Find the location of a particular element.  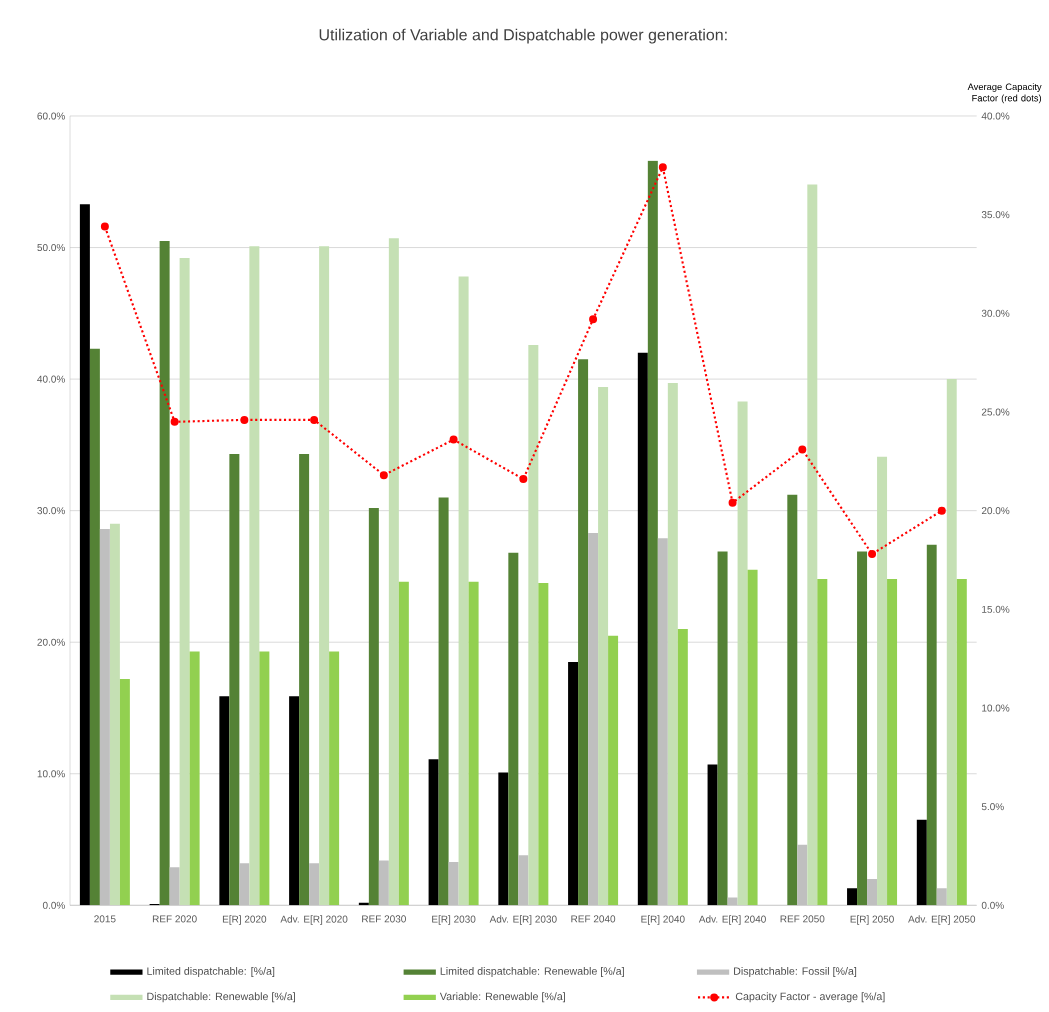

x-tick-label: REF 2020 is located at coordinates (174, 919).